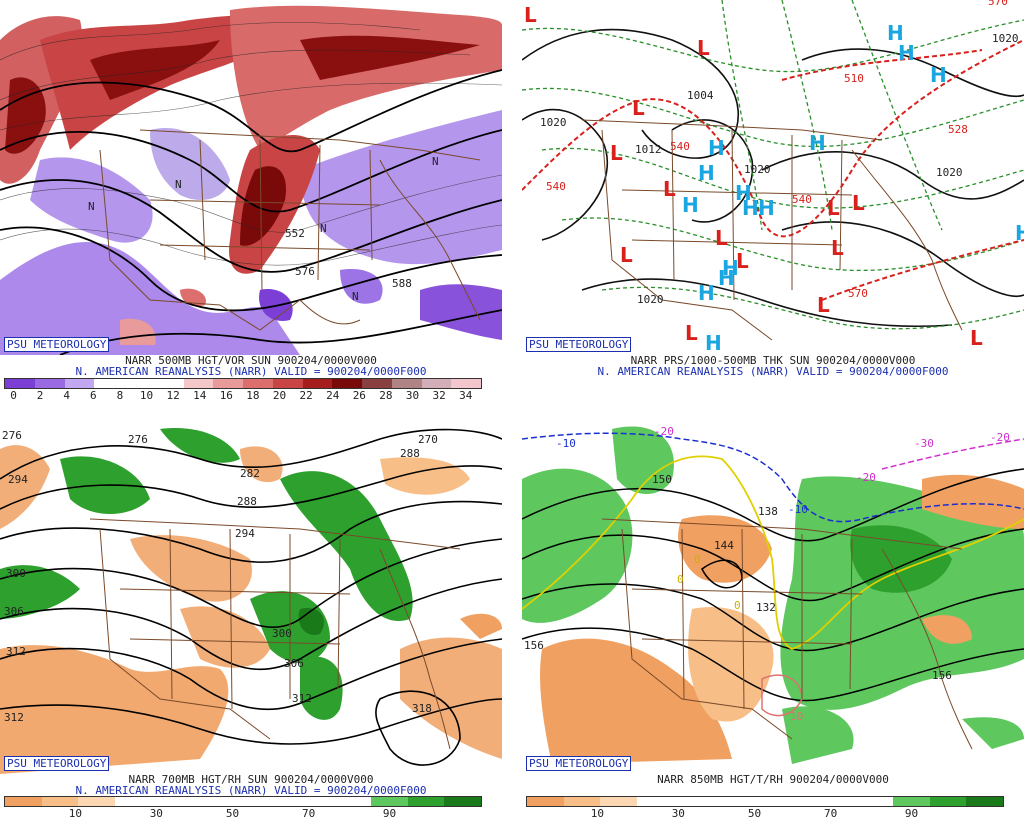 Image resolution: width=1024 pixels, height=819 pixels. Describe the element at coordinates (93, 394) in the screenshot. I see `colorbar-tick-label: 6` at that location.